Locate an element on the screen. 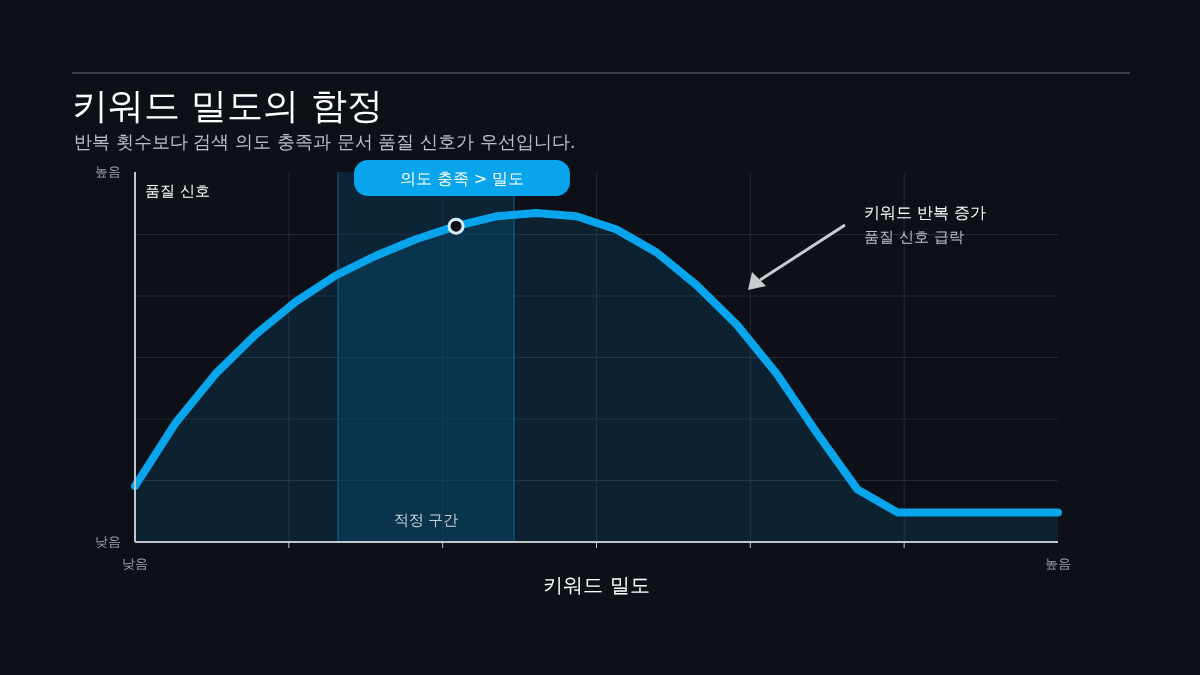  x-axis-title: 키워드 밀도 is located at coordinates (596, 585).